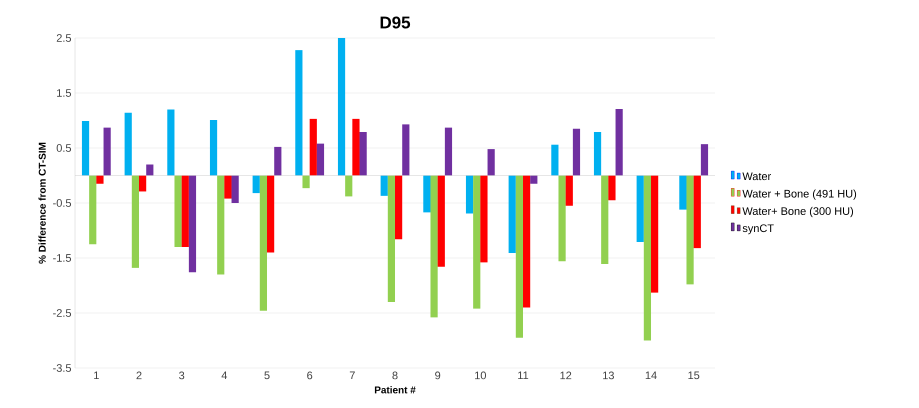 Image resolution: width=919 pixels, height=408 pixels. I want to click on x-tick-label: 10, so click(480, 376).